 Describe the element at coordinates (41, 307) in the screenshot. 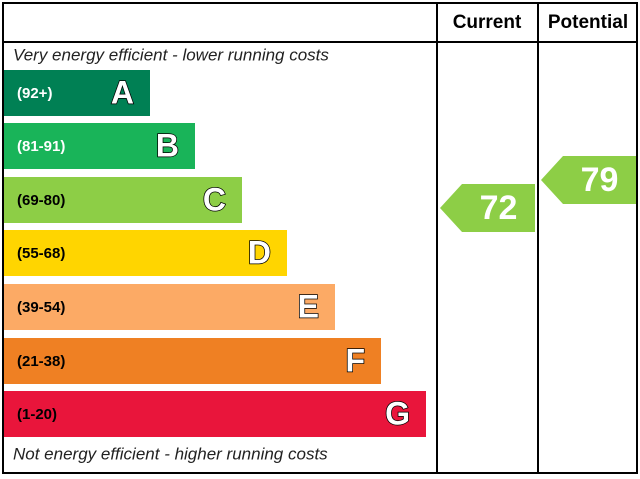

I see `band-range: (39-54)` at that location.